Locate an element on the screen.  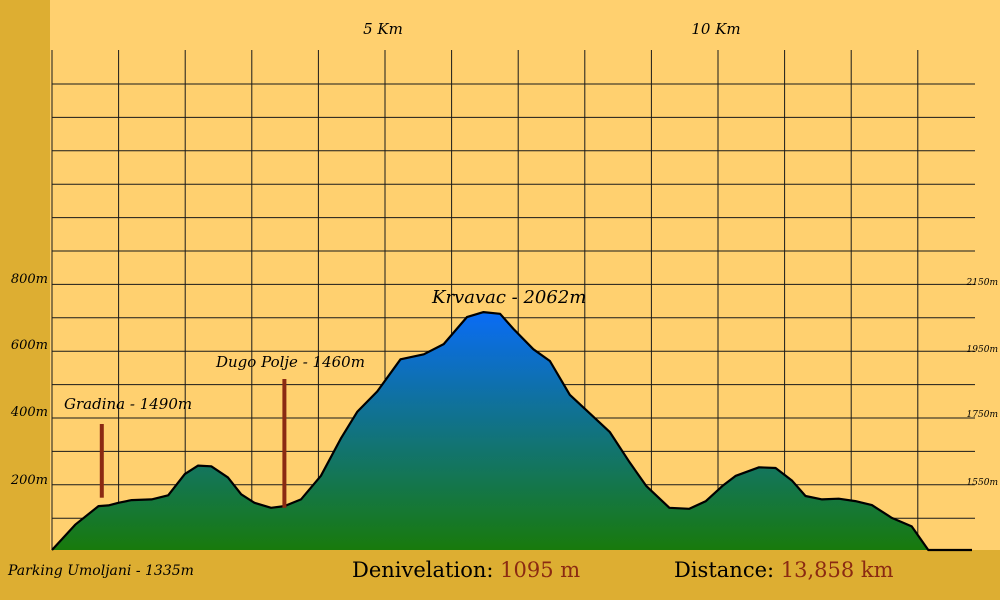
y-right-tick-1550: 1550m is located at coordinates (982, 483).